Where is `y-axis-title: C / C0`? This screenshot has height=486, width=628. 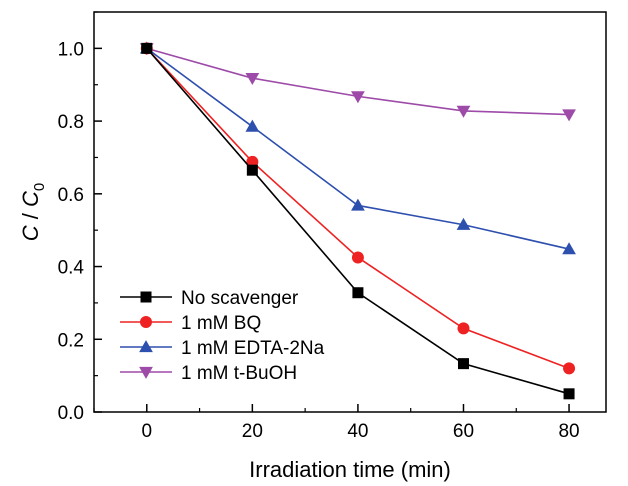 y-axis-title: C / C0 is located at coordinates (33, 212).